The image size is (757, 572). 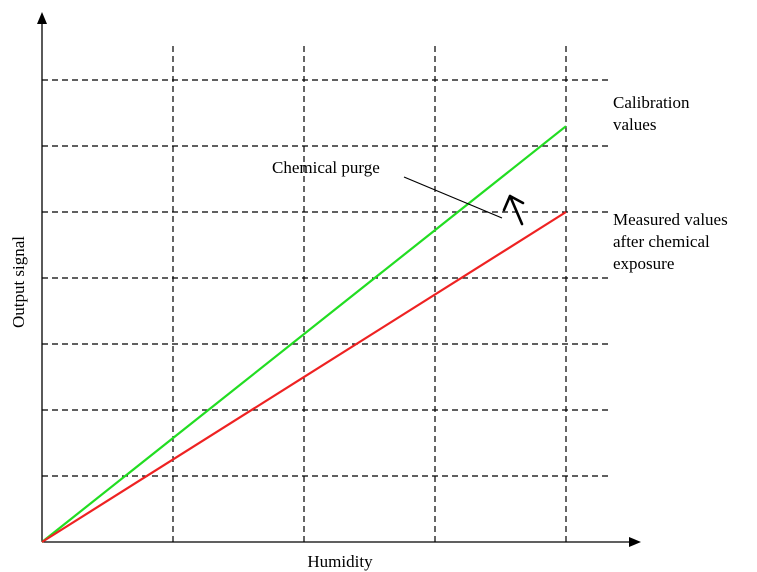 I want to click on series-label-line: Calibration, so click(x=651, y=102).